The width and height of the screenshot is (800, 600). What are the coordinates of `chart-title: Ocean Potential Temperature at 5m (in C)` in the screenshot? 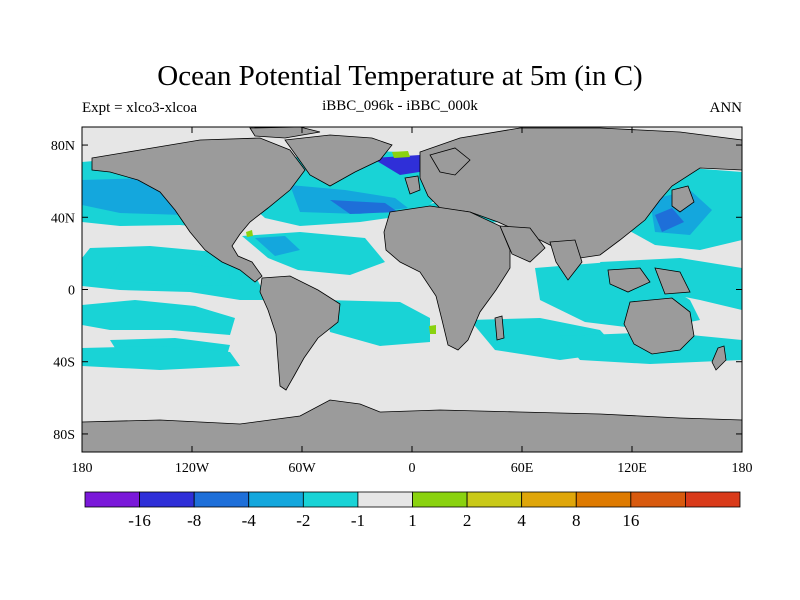 It's located at (400, 76).